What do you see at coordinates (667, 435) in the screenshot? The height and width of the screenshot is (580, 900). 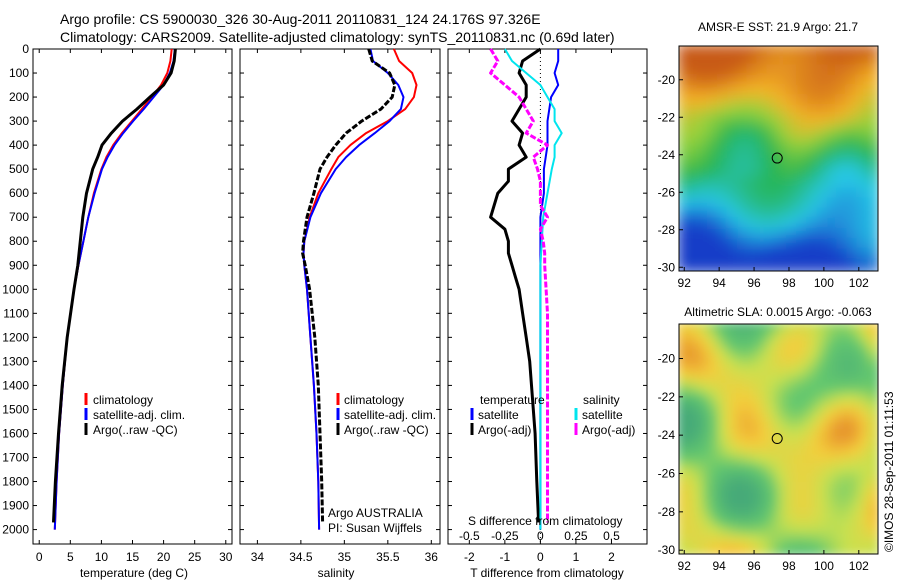 I see `map-y-tick-label: -24` at bounding box center [667, 435].